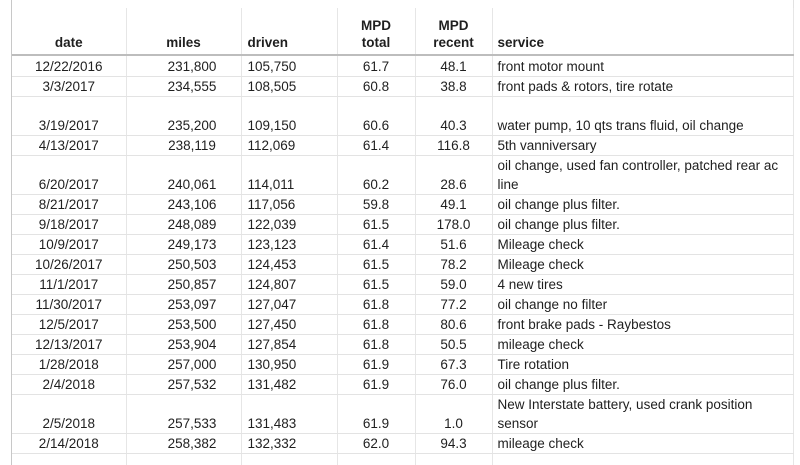 The width and height of the screenshot is (800, 465). Describe the element at coordinates (289, 384) in the screenshot. I see `cell-driven: 131,482` at that location.